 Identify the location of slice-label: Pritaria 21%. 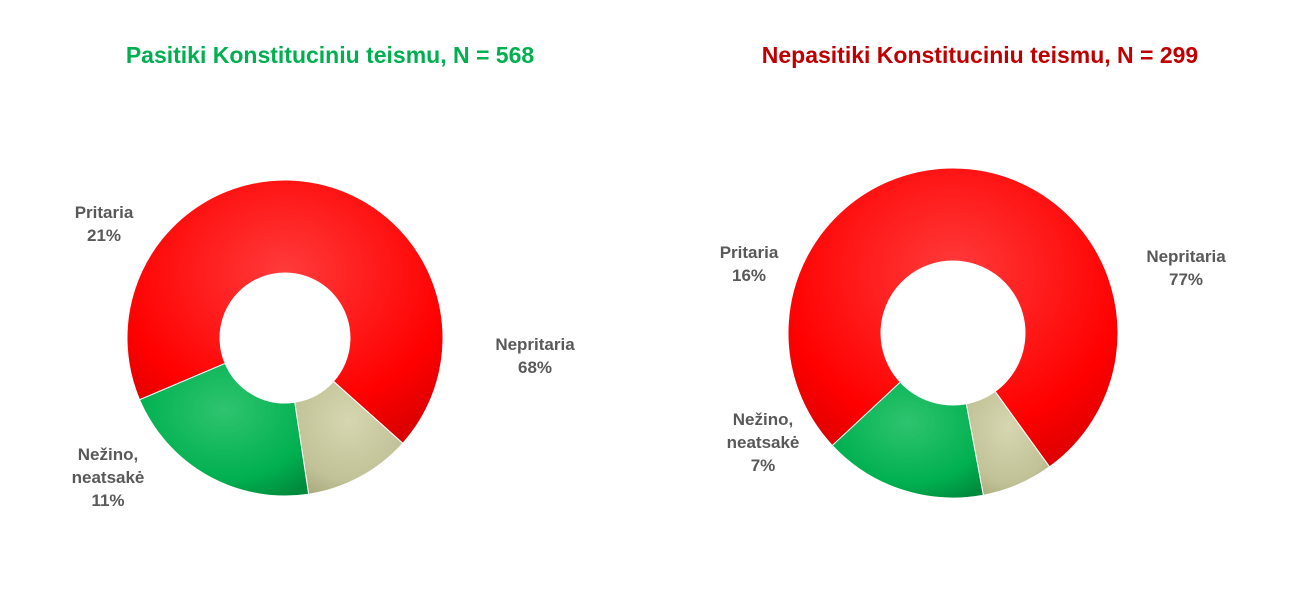
(104, 224).